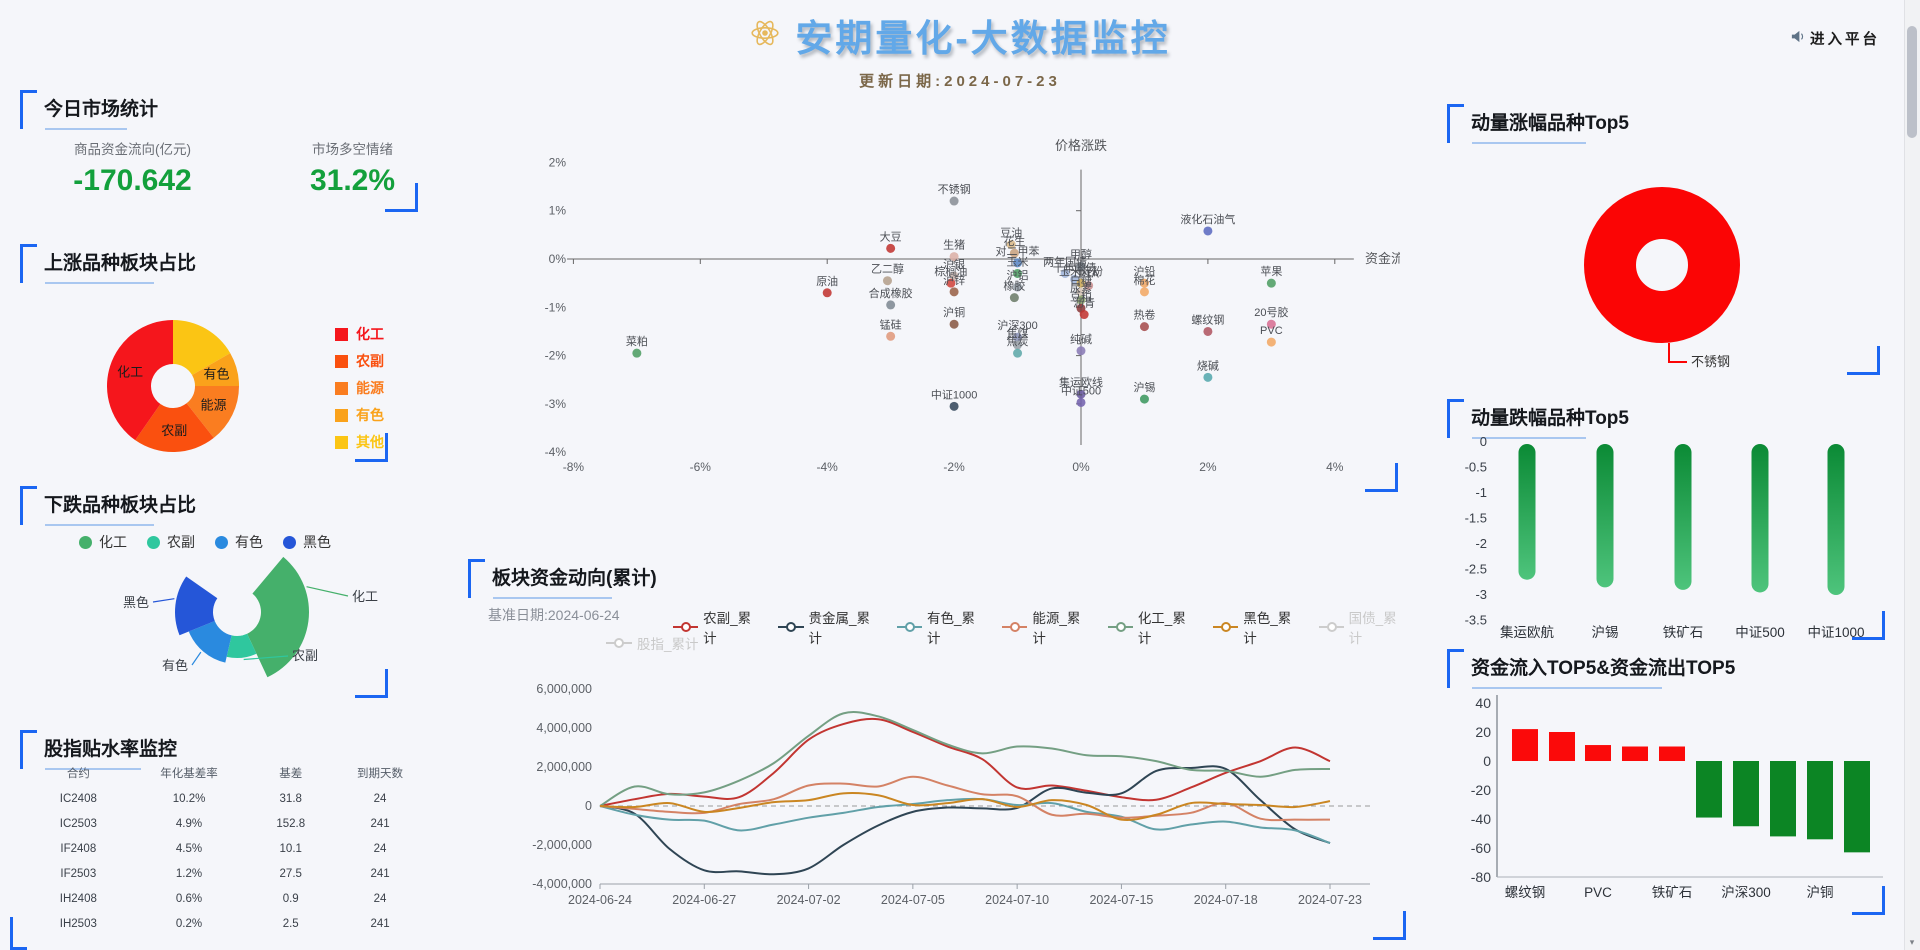 The width and height of the screenshot is (1920, 950). What do you see at coordinates (1144, 271) in the screenshot?
I see `svg-text: 沪铅` at bounding box center [1144, 271].